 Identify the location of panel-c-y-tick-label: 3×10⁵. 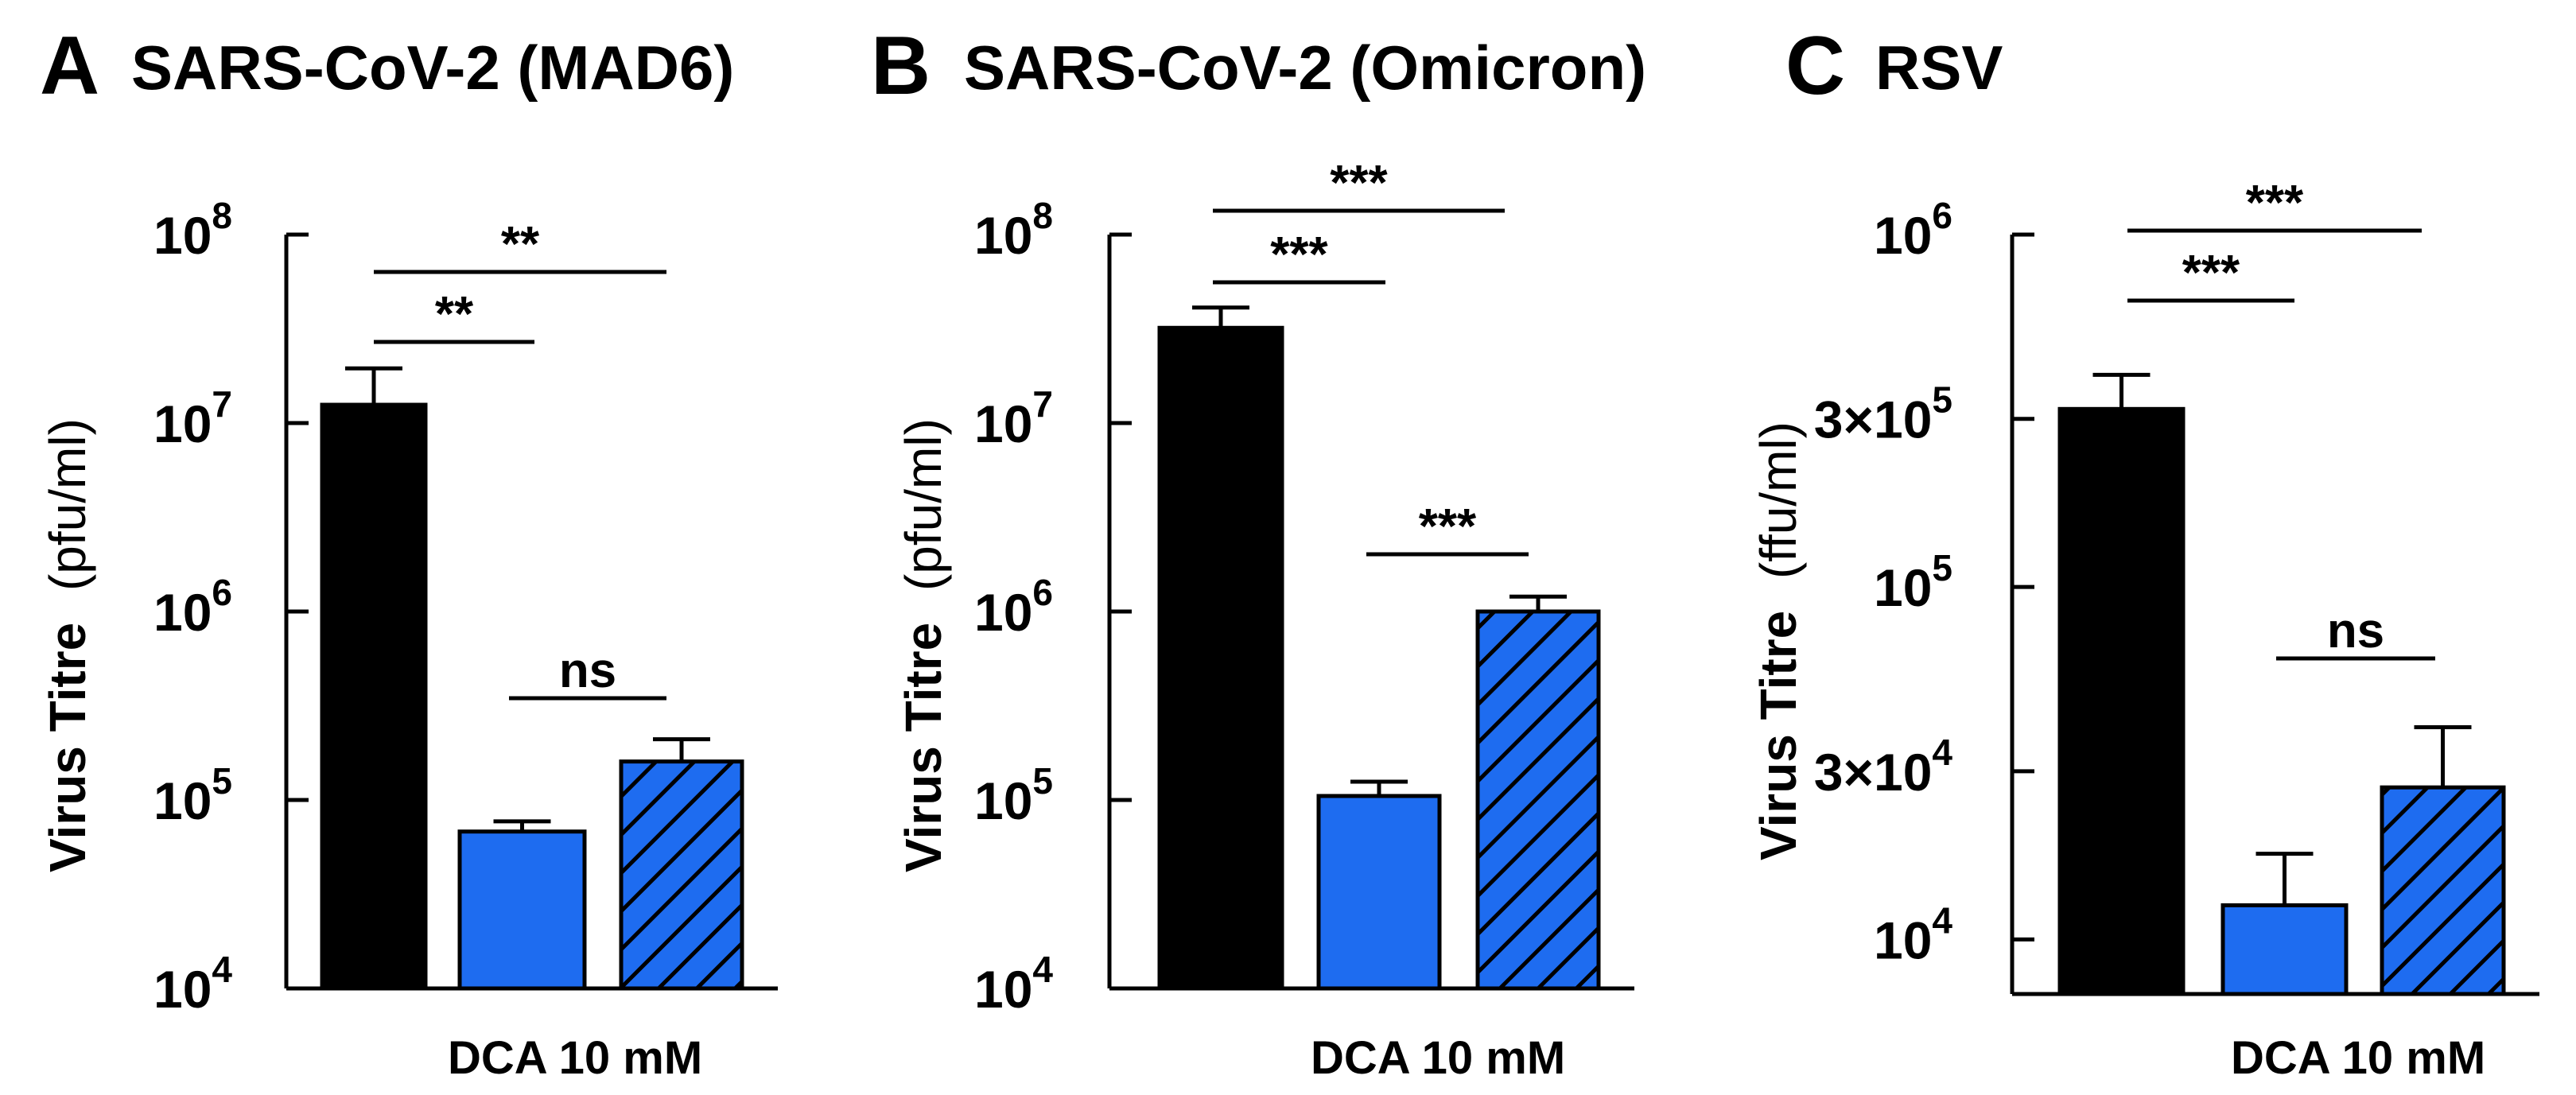
(1883, 414).